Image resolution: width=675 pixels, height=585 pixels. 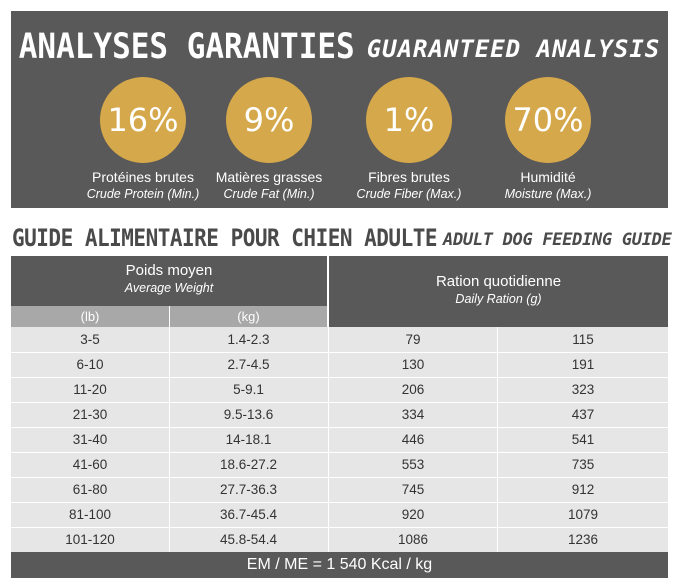 I want to click on protein-label-fr: Protéines brutes, so click(x=143, y=177).